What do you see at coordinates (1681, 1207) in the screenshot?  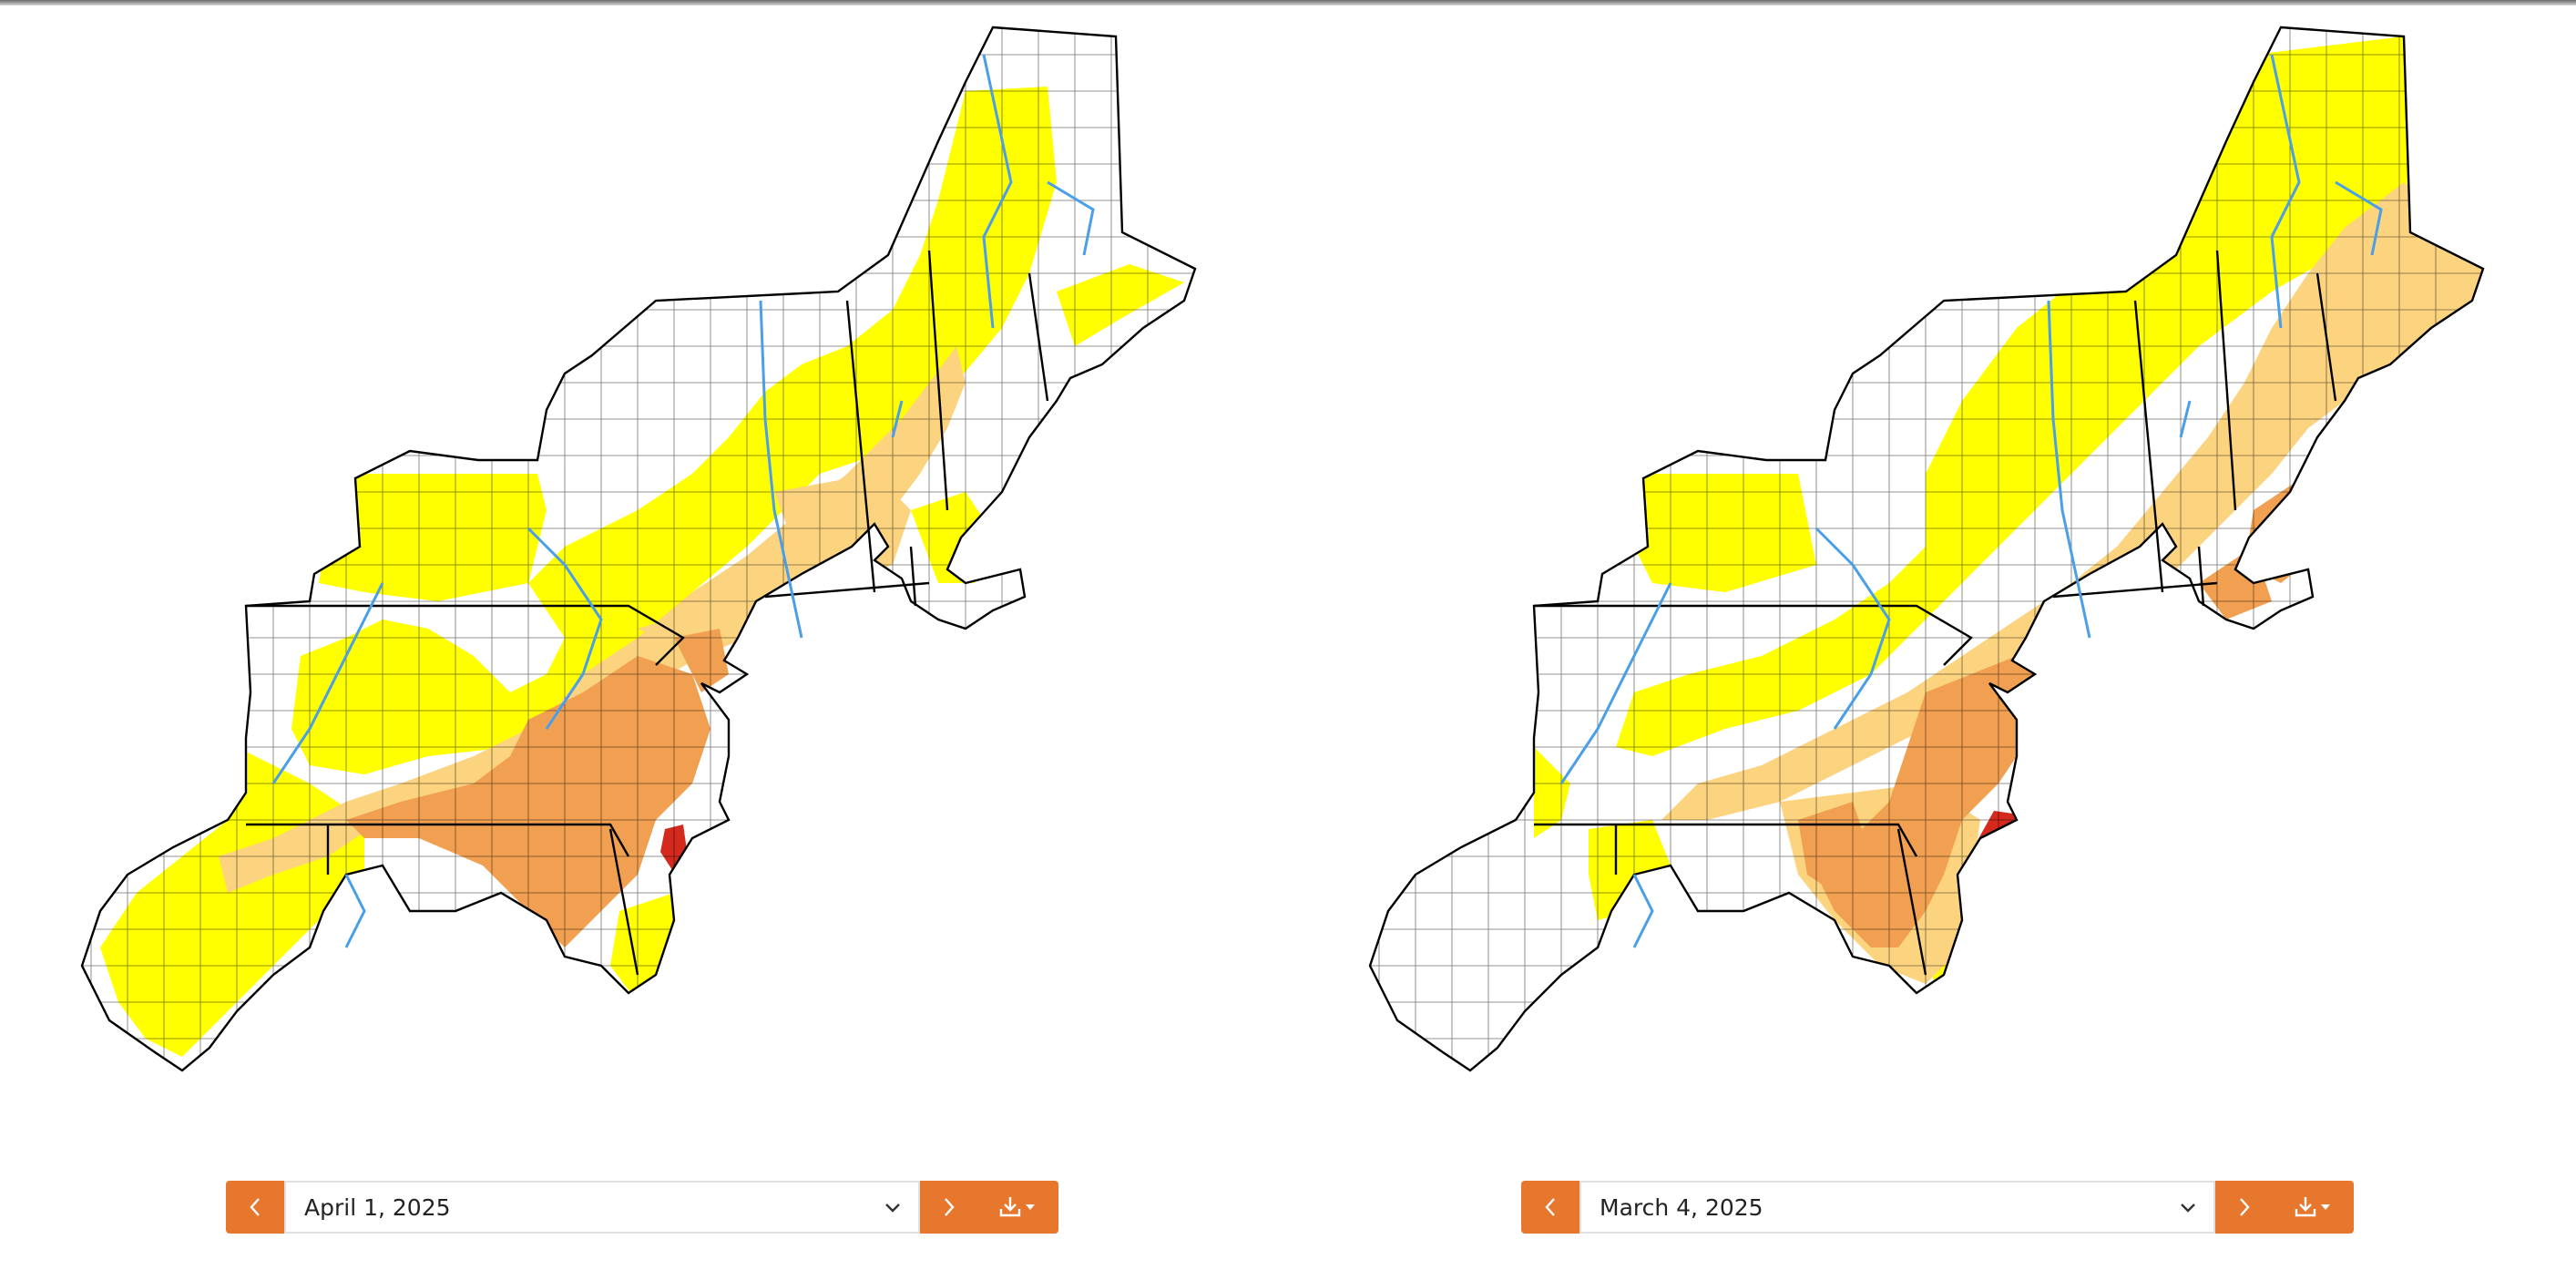 I see `selected-date: March 4, 2025` at bounding box center [1681, 1207].